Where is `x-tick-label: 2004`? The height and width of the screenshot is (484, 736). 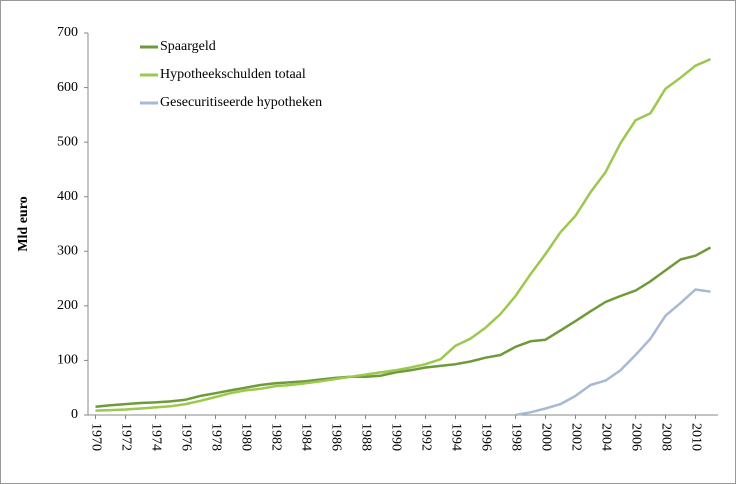
x-tick-label: 2004 is located at coordinates (605, 437).